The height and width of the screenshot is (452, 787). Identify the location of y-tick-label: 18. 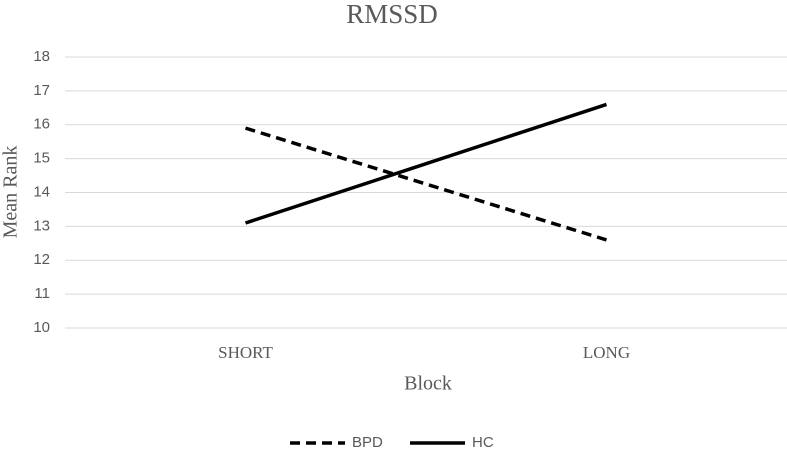
(41, 56).